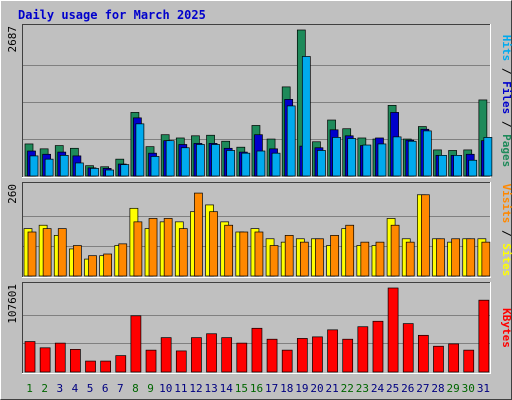  What do you see at coordinates (227, 388) in the screenshot?
I see `x-label-day-14: 14` at bounding box center [227, 388].